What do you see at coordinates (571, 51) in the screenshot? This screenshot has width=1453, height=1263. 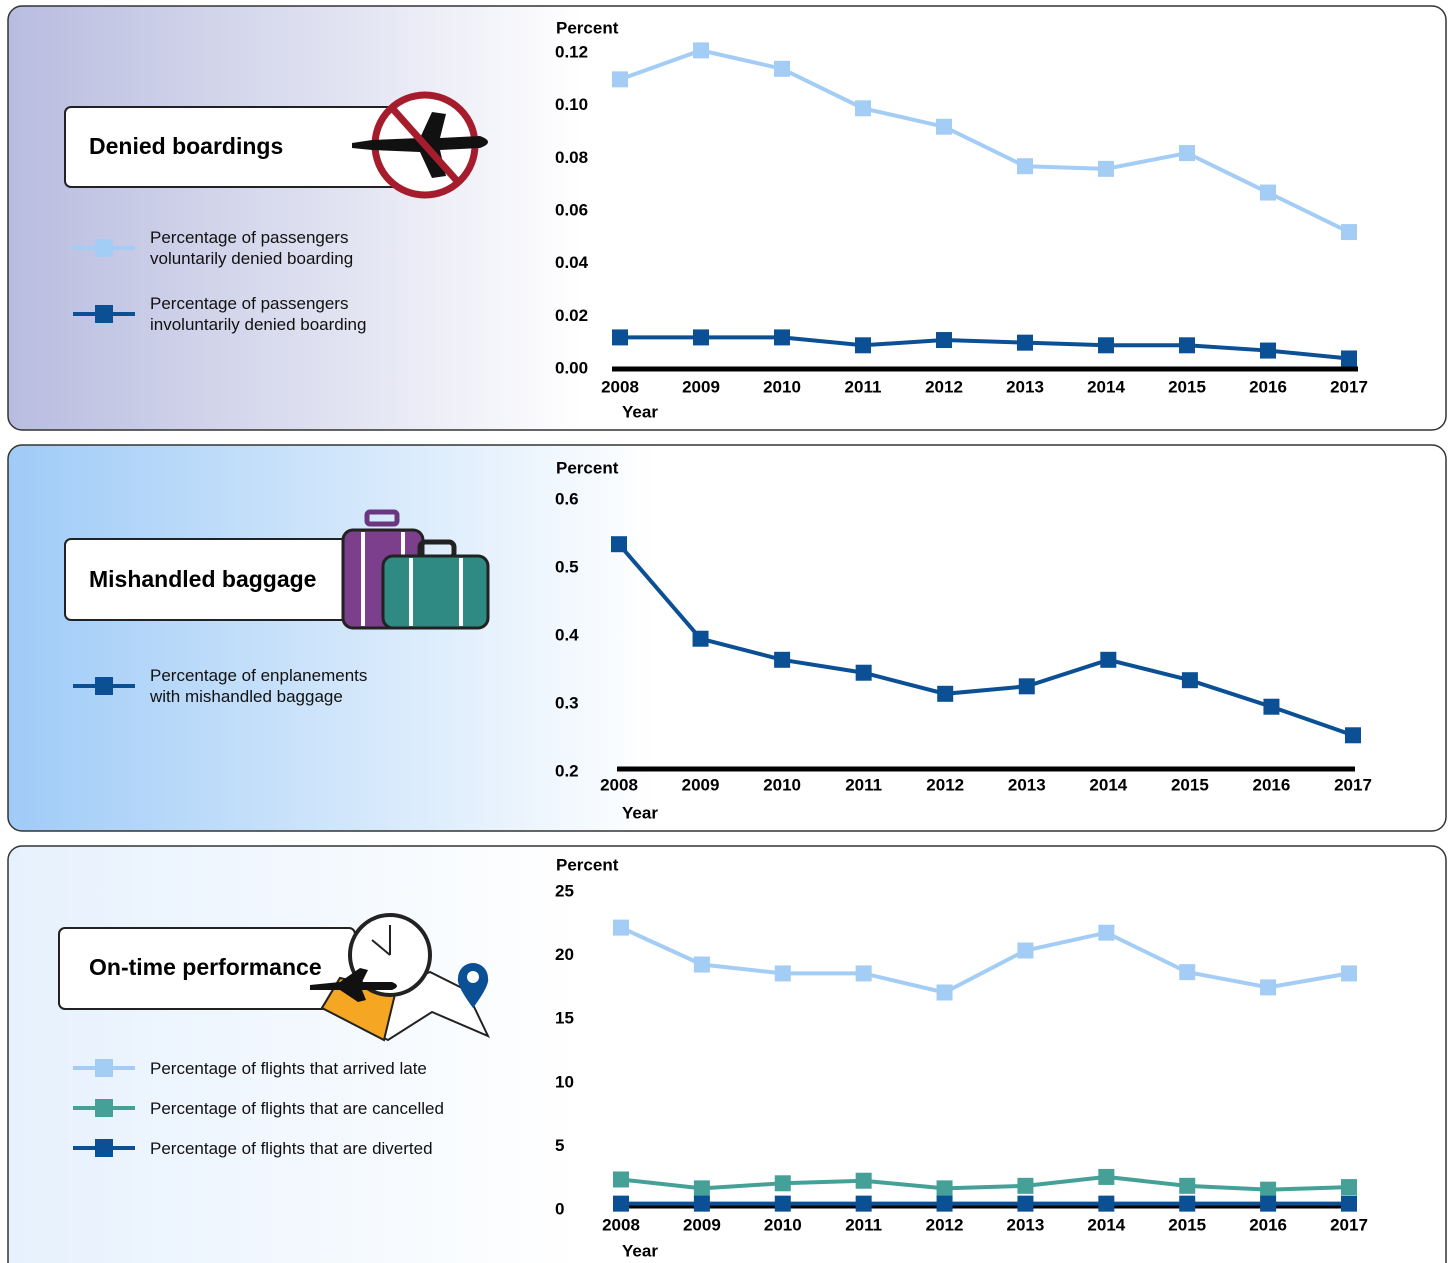 I see `y-tick-label: 0.12` at bounding box center [571, 51].